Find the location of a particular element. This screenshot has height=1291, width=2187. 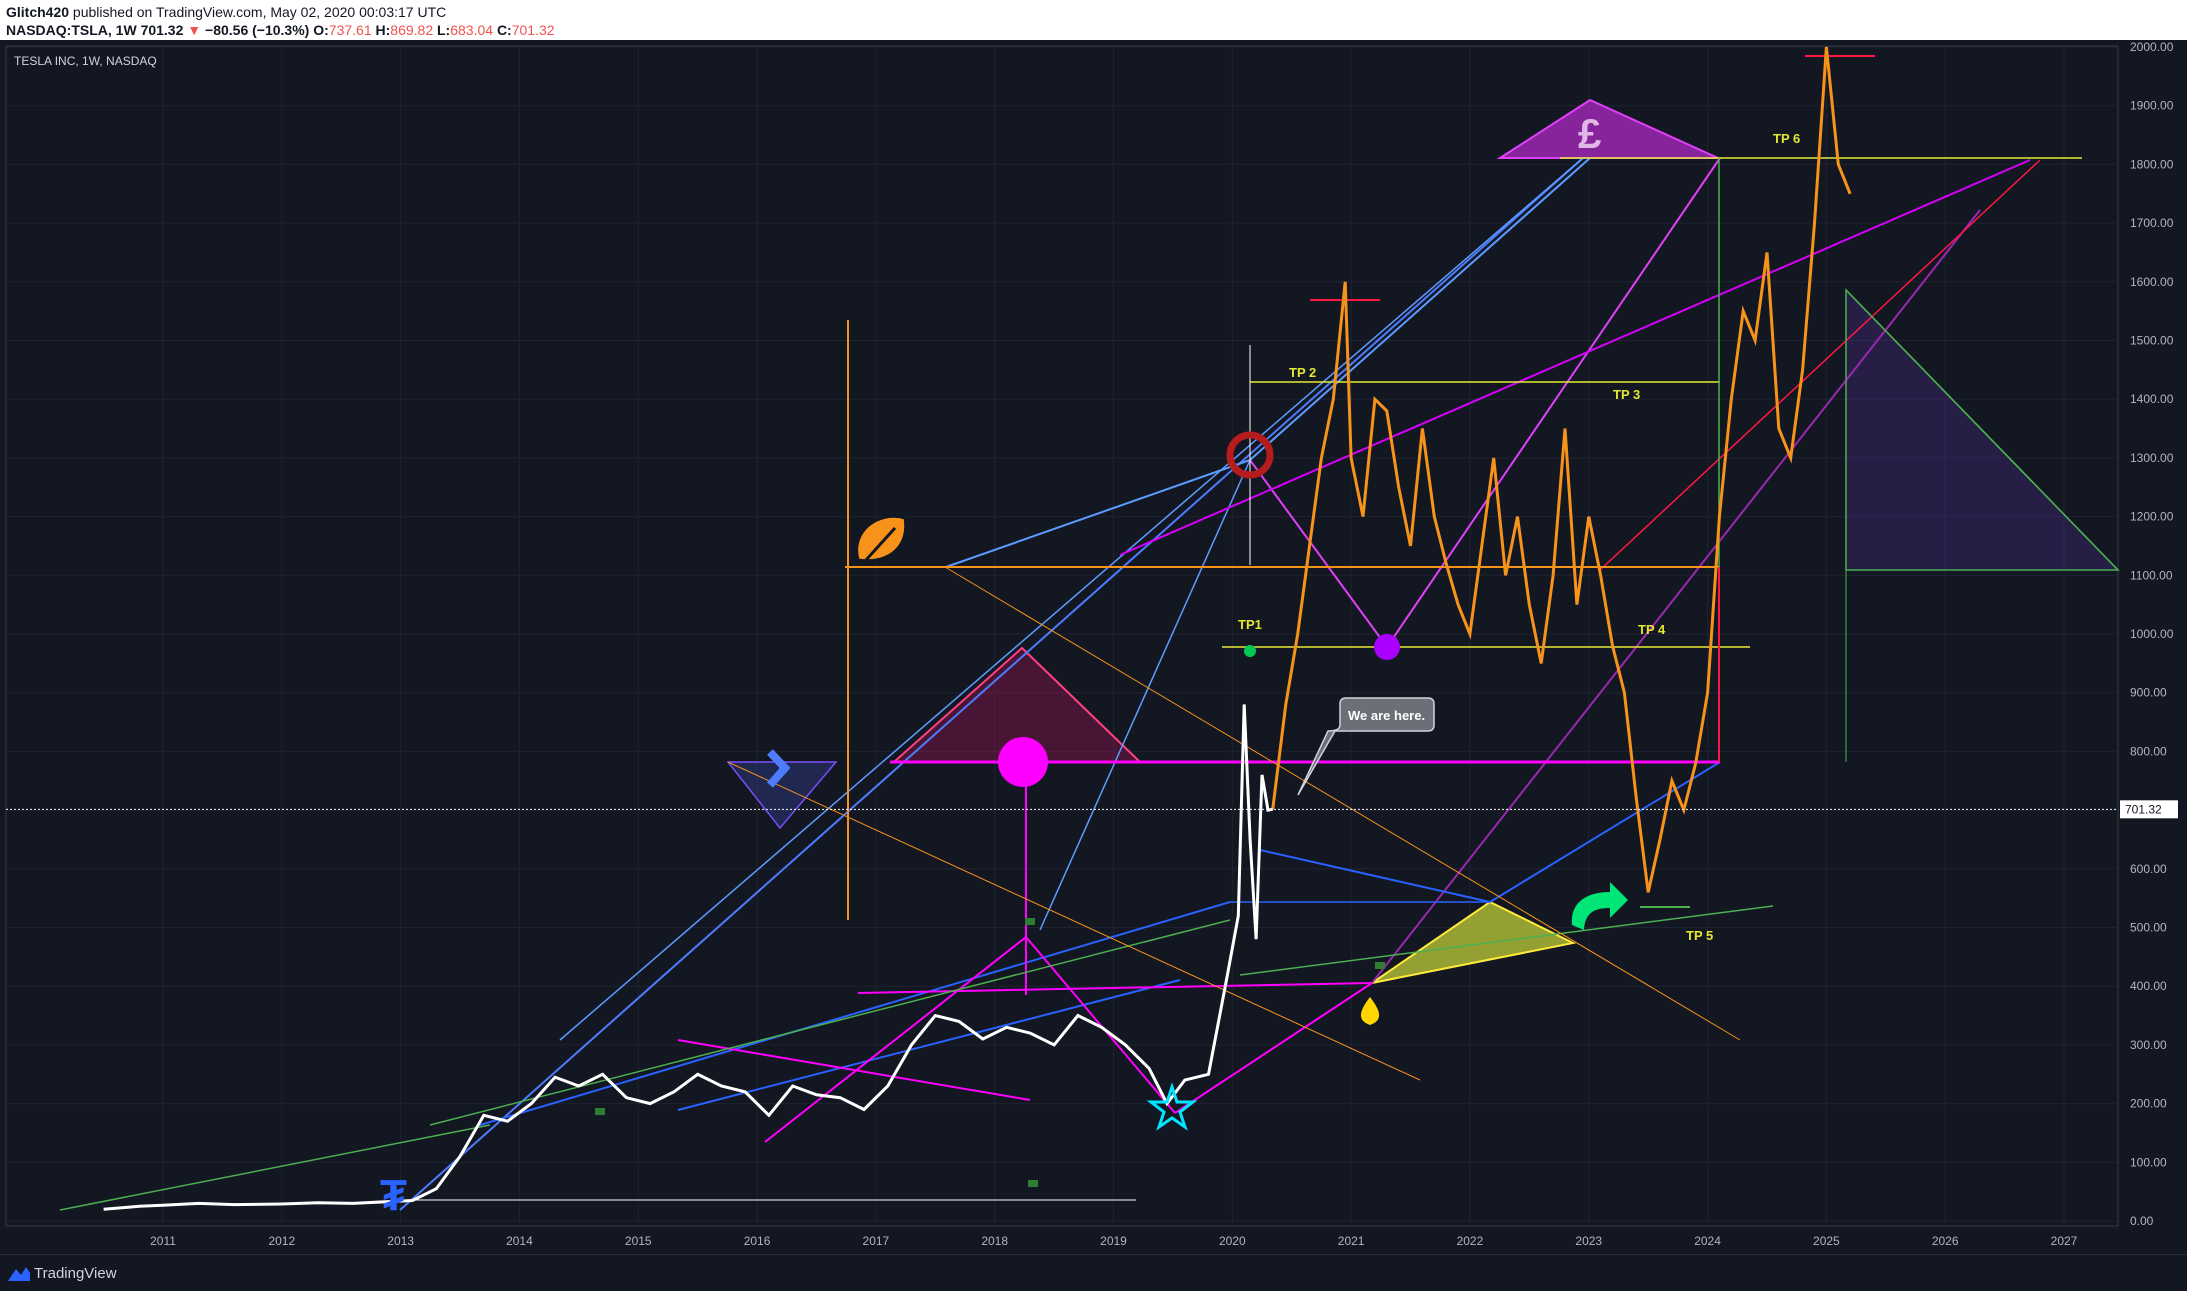

x-tick-label: 2023 is located at coordinates (1588, 1241).